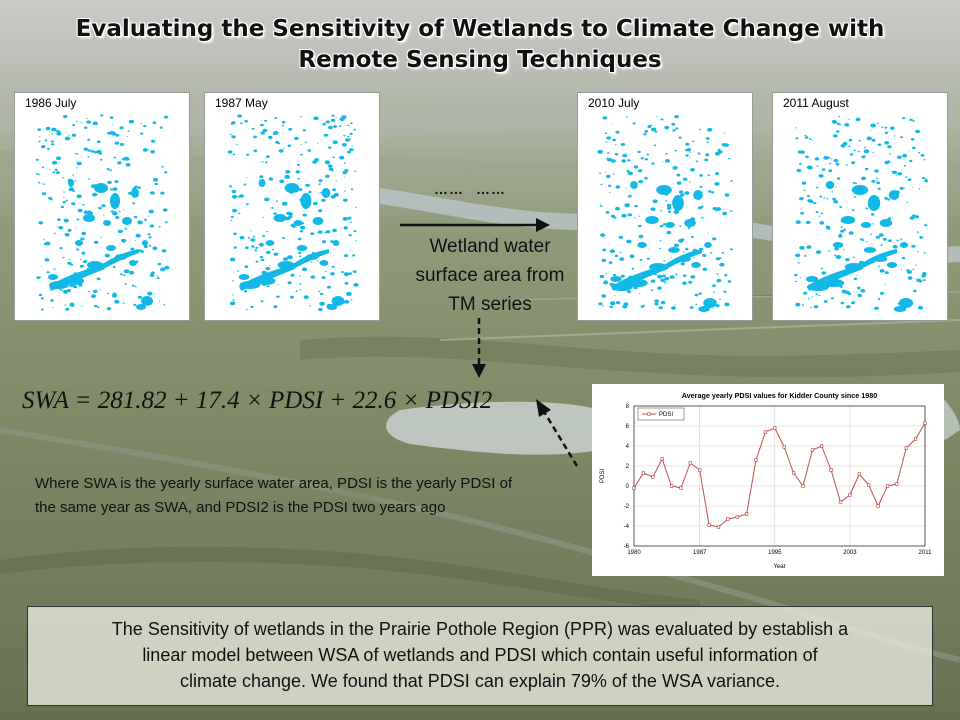 Image resolution: width=960 pixels, height=720 pixels. Describe the element at coordinates (603, 476) in the screenshot. I see `y-axis-label: PDSI` at that location.